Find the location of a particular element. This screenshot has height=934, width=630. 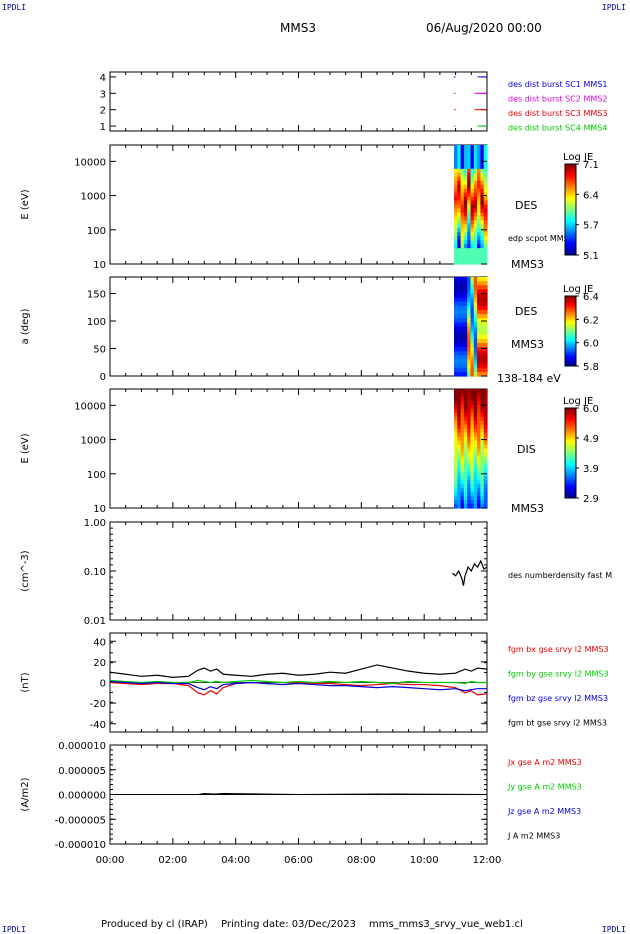

y-tick-label: -40 is located at coordinates (98, 725).